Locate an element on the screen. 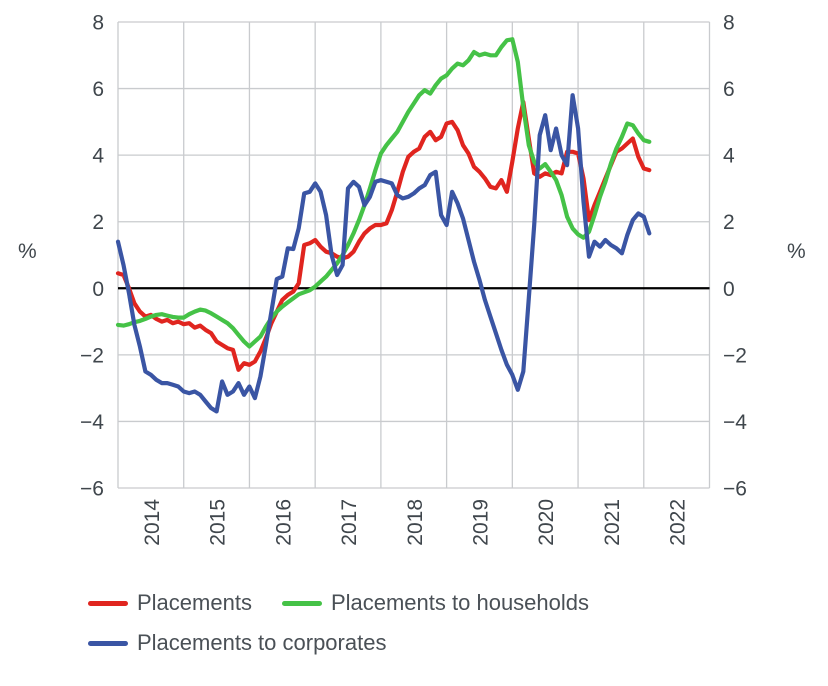  legend-label-placements-households: Placements to households is located at coordinates (460, 602).